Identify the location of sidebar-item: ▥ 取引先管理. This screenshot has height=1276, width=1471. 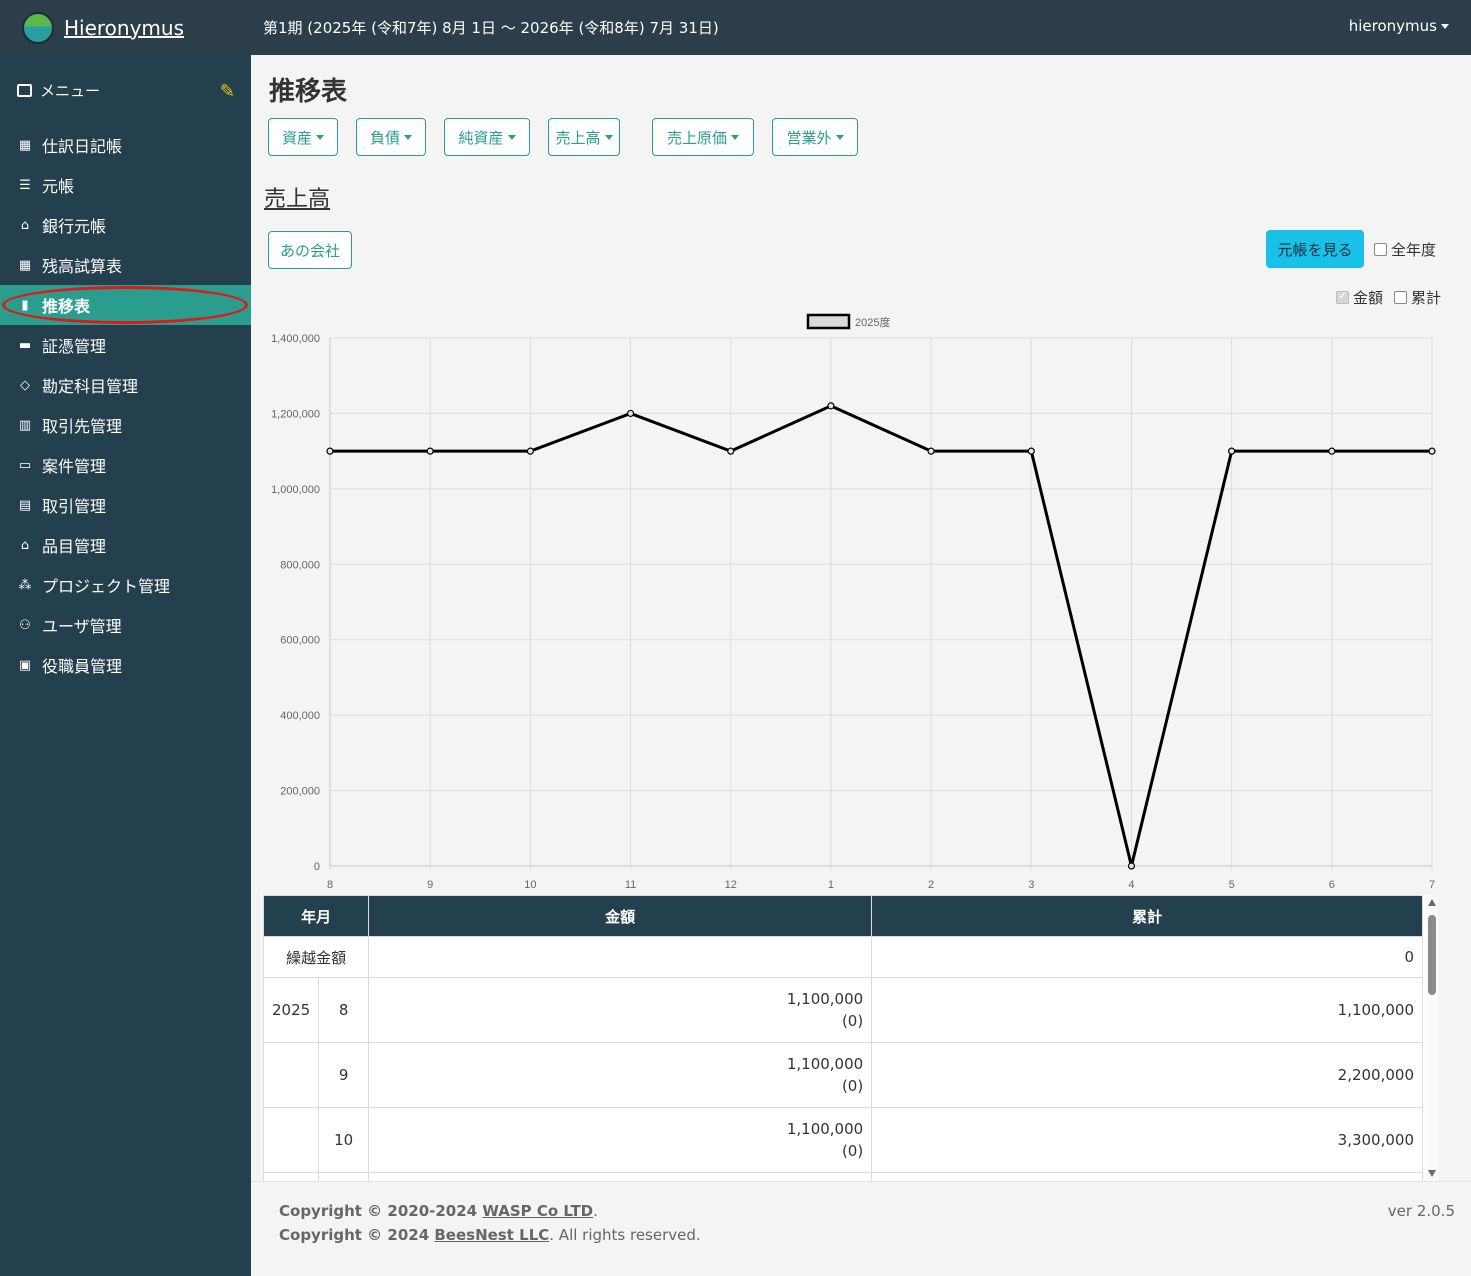
(125, 425).